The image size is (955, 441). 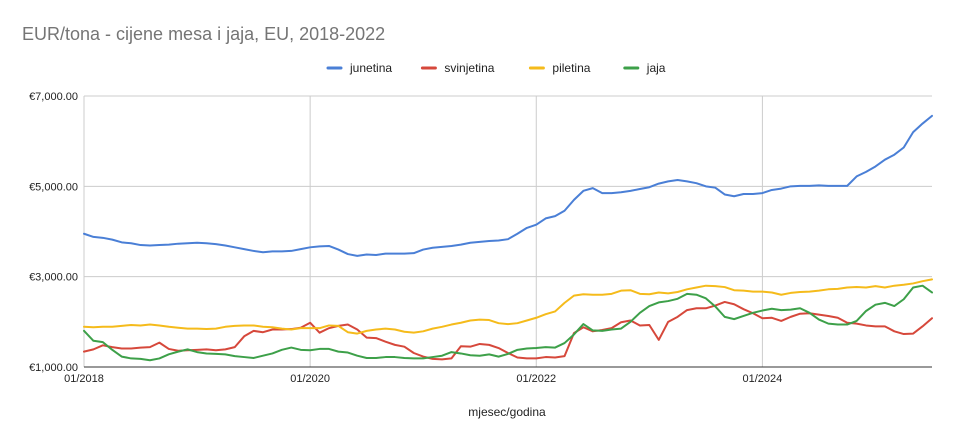 What do you see at coordinates (53, 278) in the screenshot?
I see `y-tick-label: €3,000.00` at bounding box center [53, 278].